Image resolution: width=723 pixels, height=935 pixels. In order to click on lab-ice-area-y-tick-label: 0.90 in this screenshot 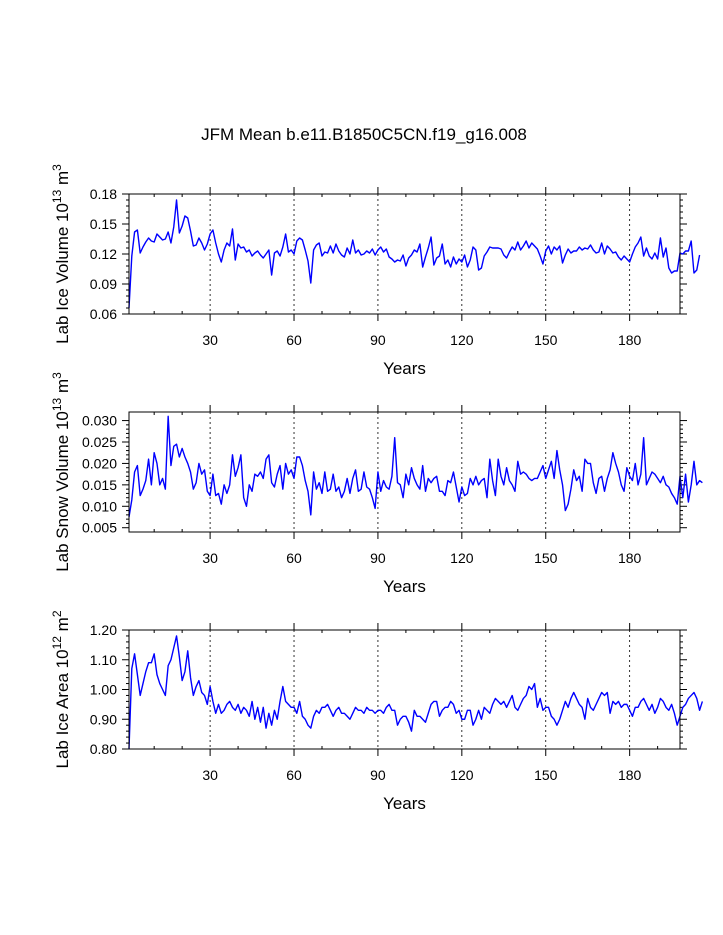, I will do `click(103, 719)`.